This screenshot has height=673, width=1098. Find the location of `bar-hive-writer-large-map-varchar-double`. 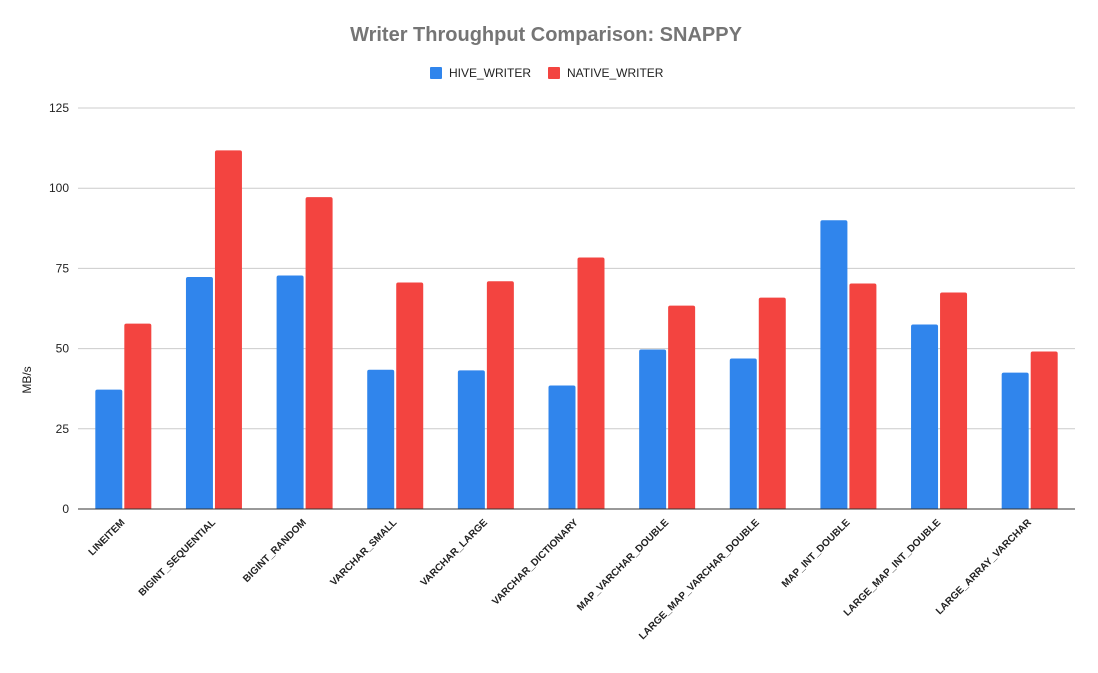

bar-hive-writer-large-map-varchar-double is located at coordinates (743, 433).